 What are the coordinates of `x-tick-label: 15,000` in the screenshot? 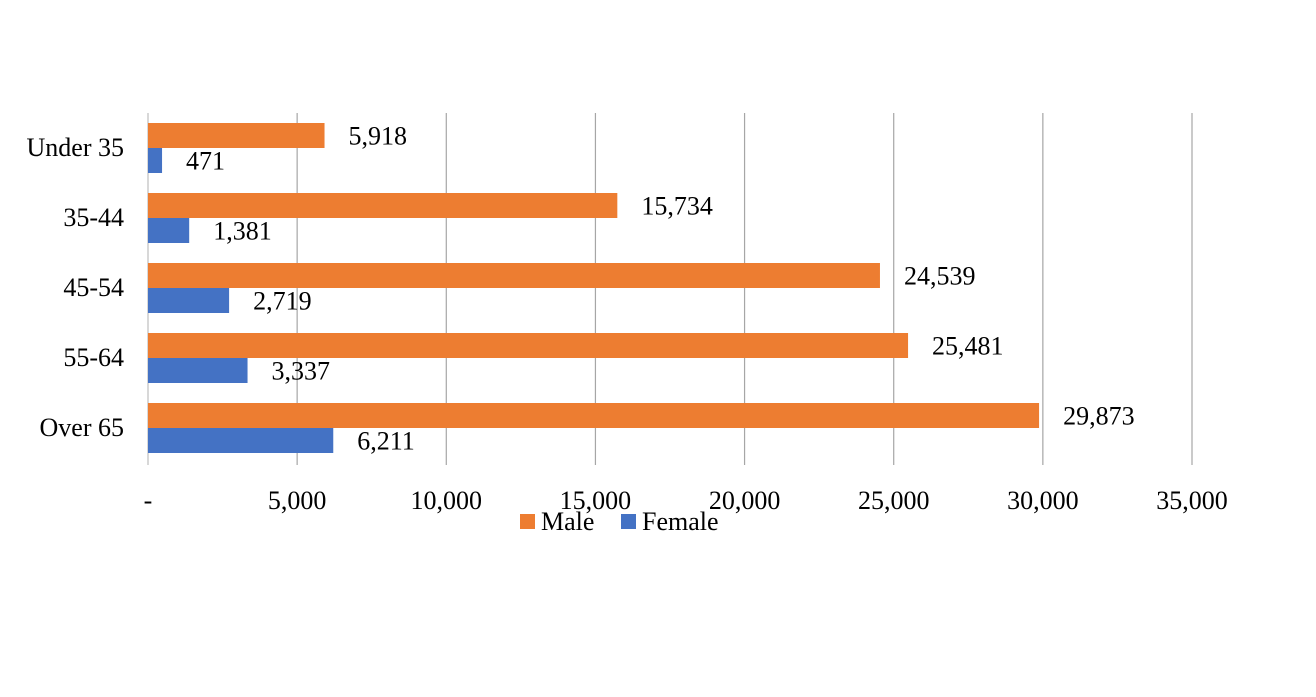 It's located at (596, 500).